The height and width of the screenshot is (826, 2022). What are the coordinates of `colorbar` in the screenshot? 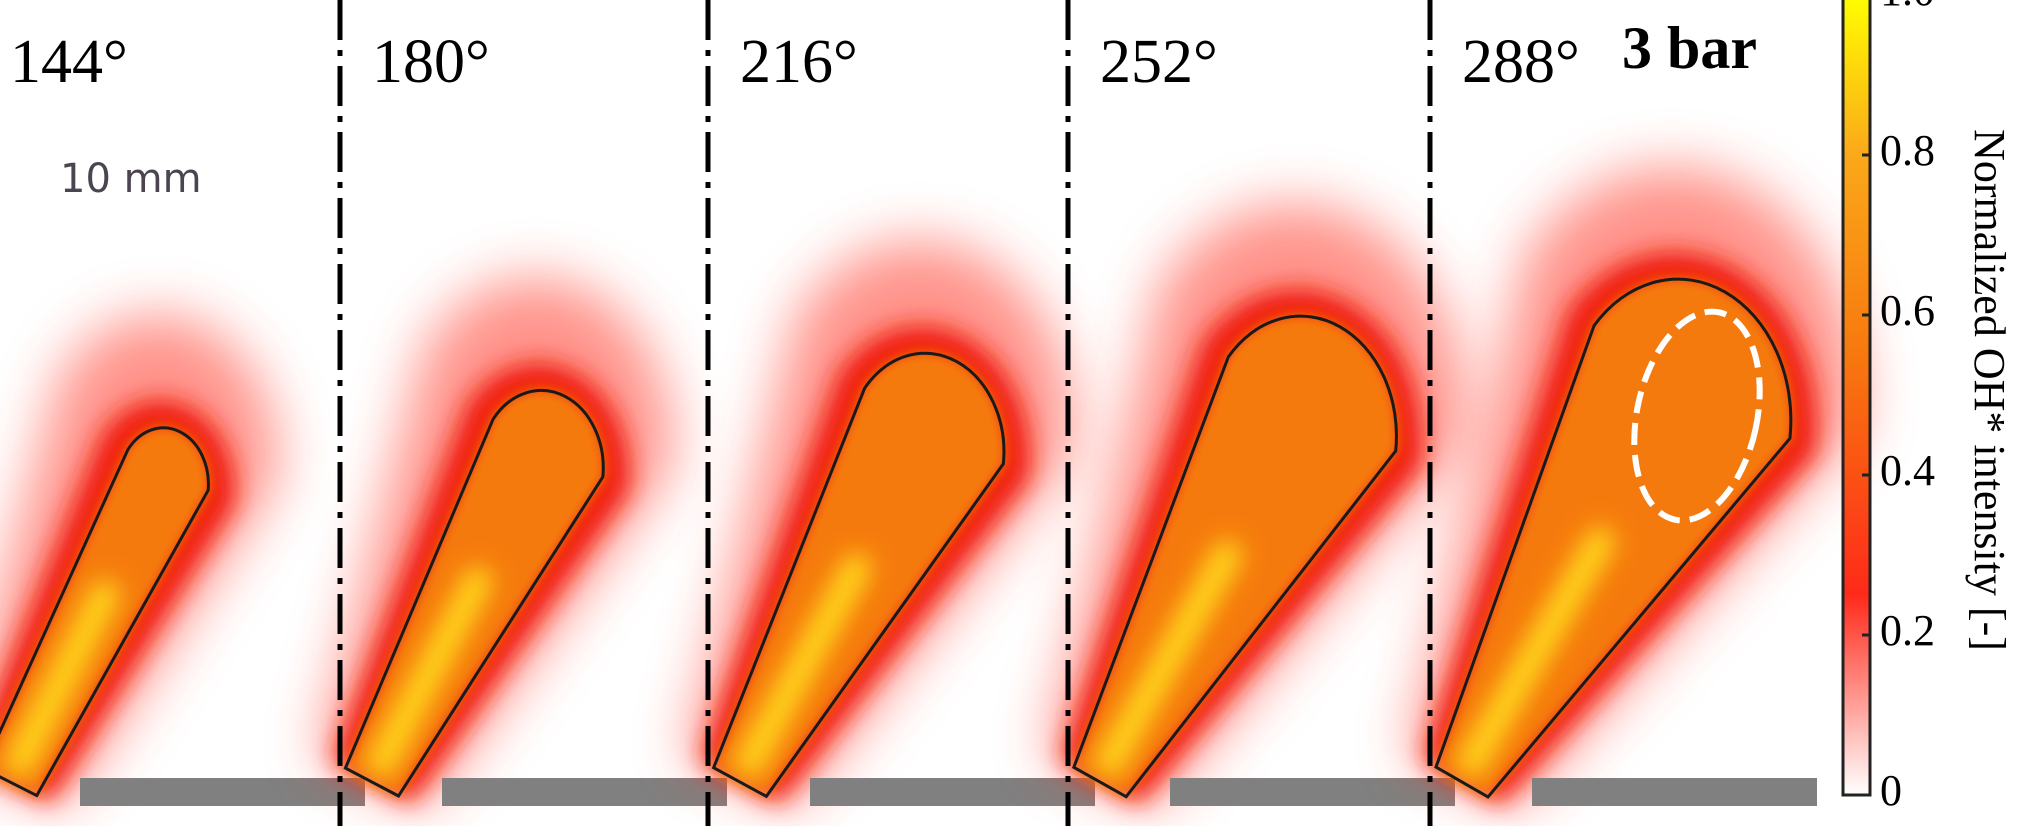 It's located at (1856, 398).